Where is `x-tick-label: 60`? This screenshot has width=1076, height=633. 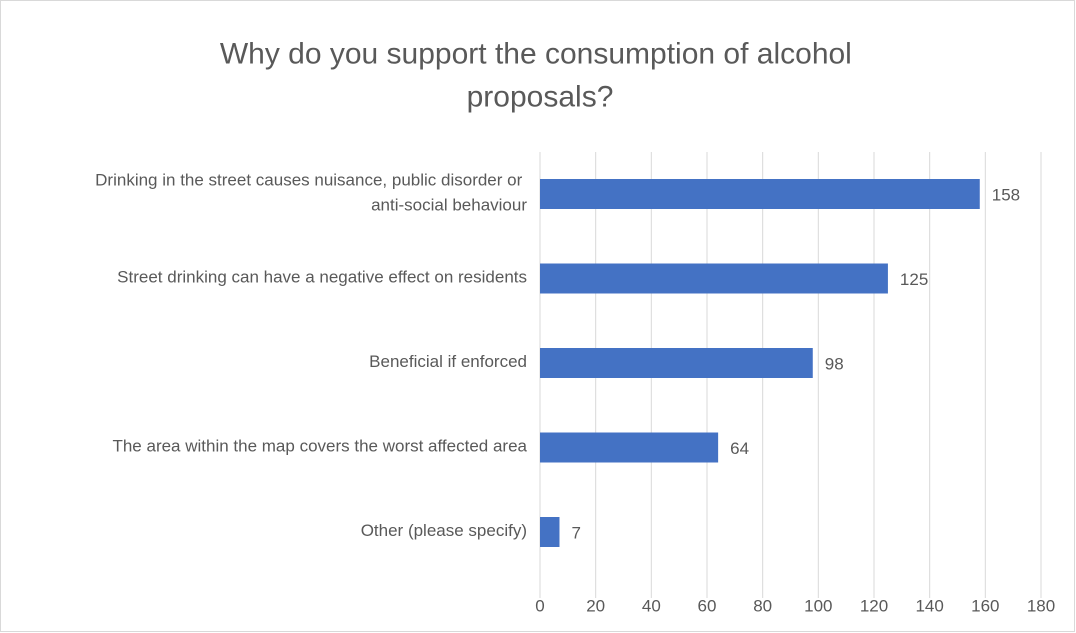
x-tick-label: 60 is located at coordinates (707, 605).